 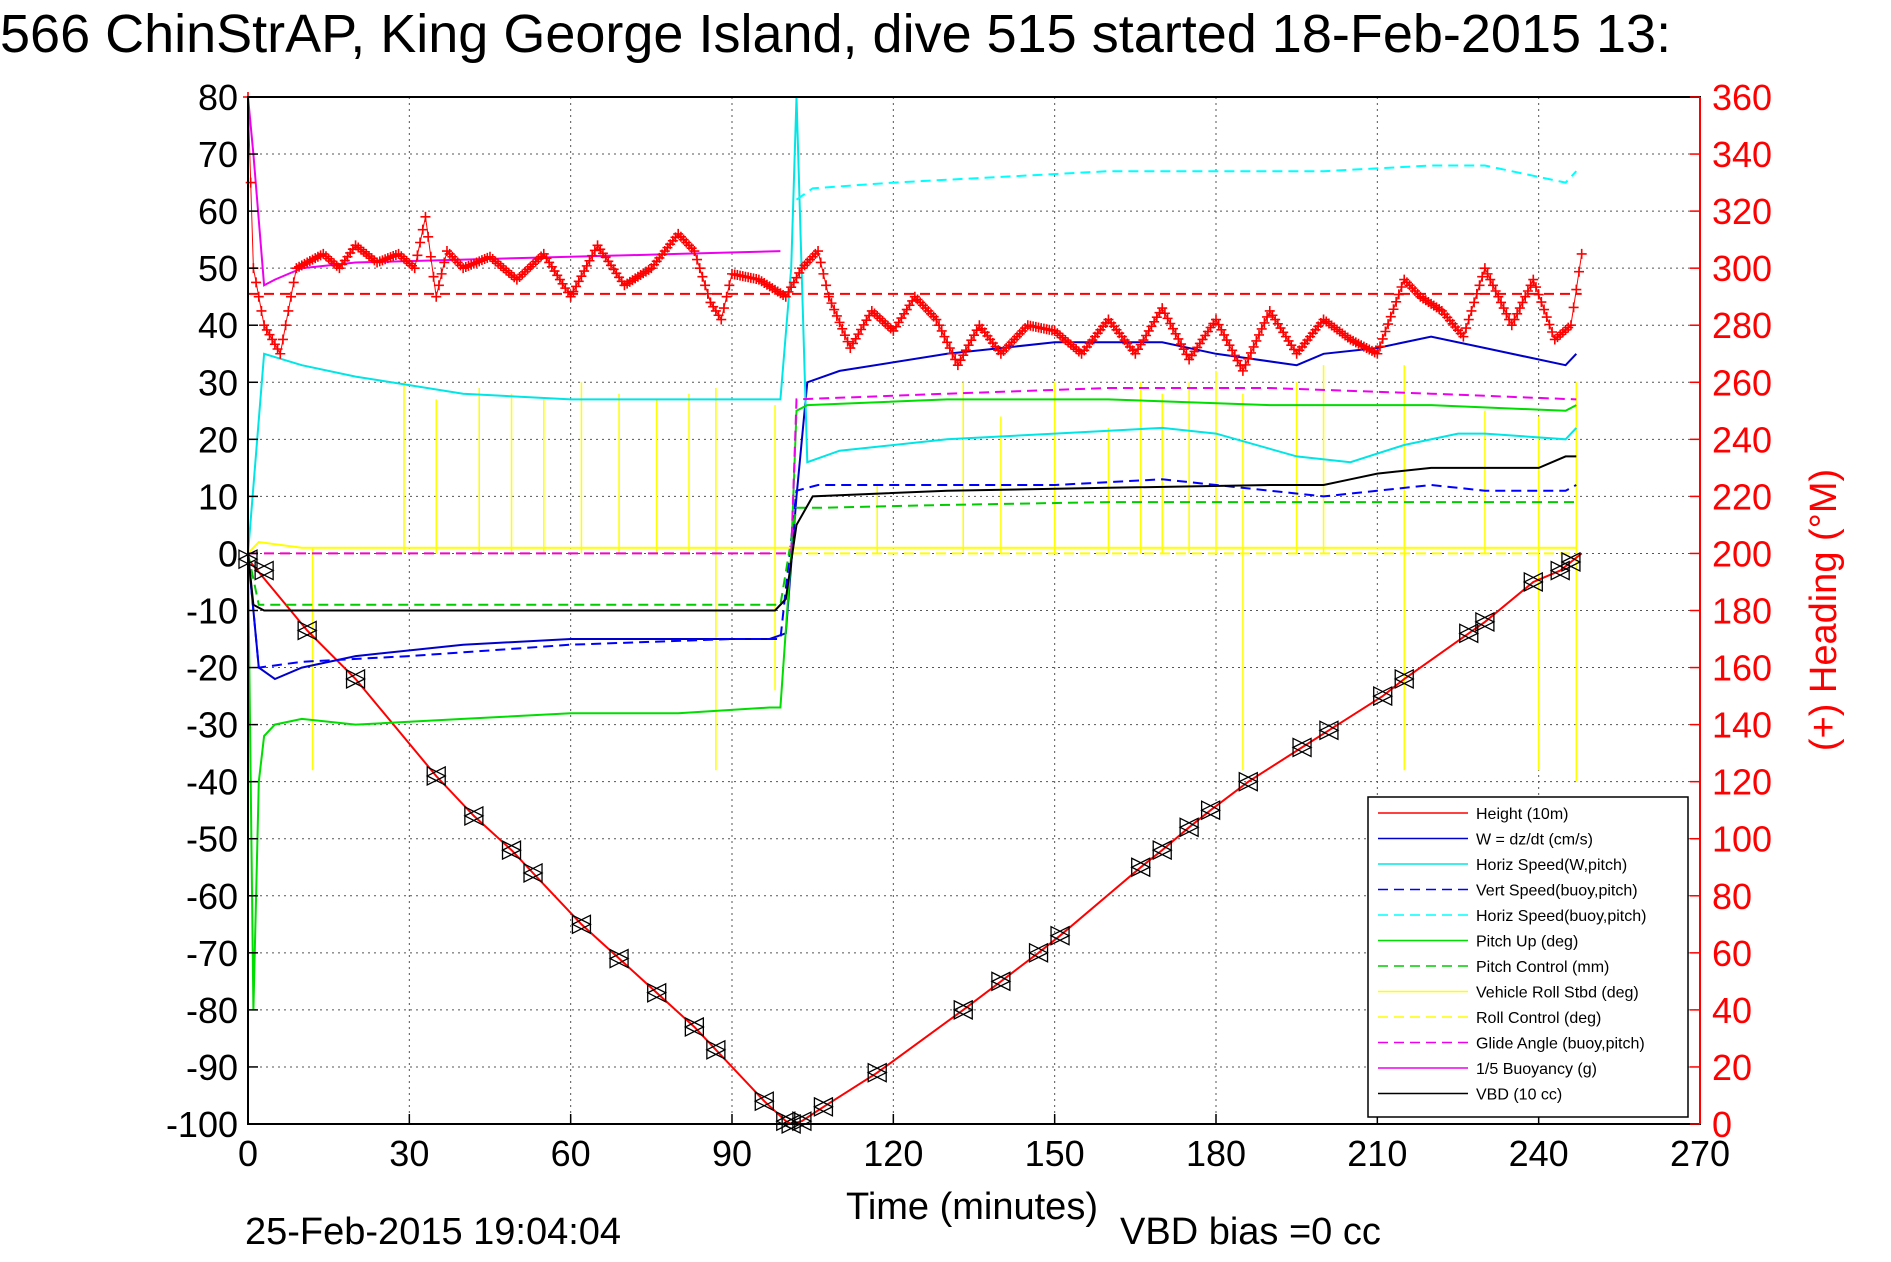 What do you see at coordinates (218, 496) in the screenshot?
I see `y-tick-label: 10` at bounding box center [218, 496].